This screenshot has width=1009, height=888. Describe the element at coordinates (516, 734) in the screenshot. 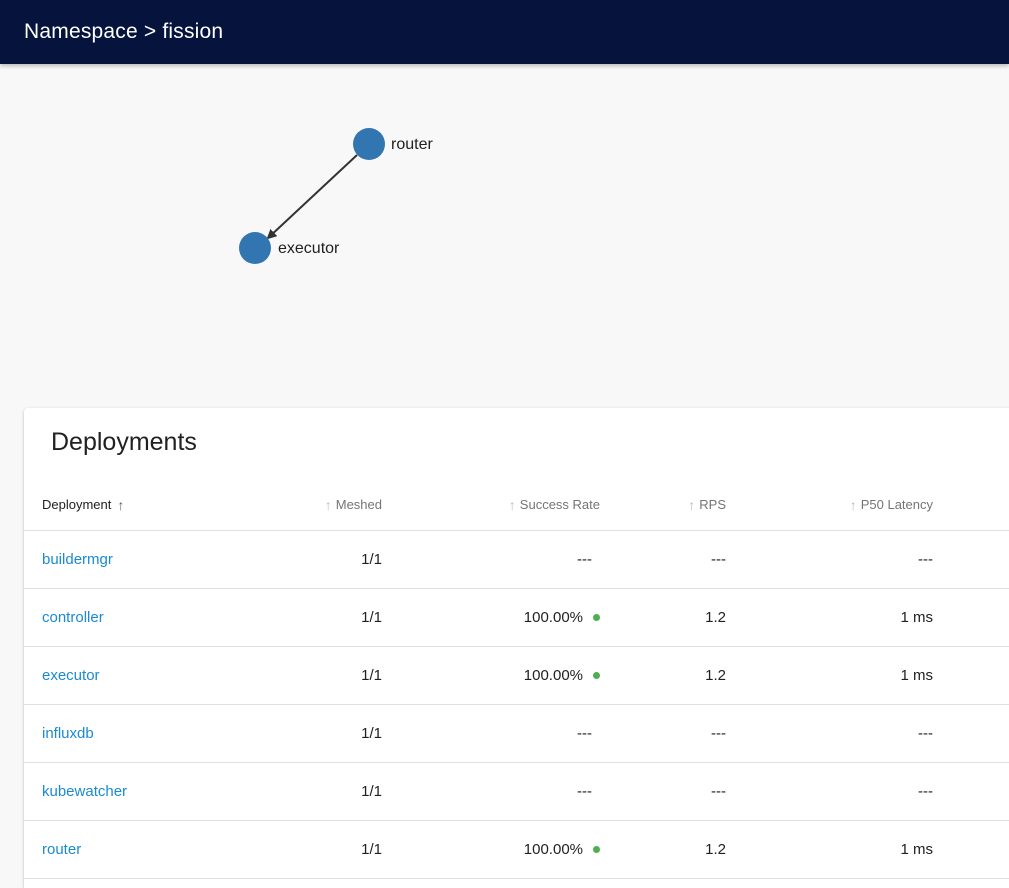

I see `table-row: influxdb 1/1 --- --- ---` at that location.